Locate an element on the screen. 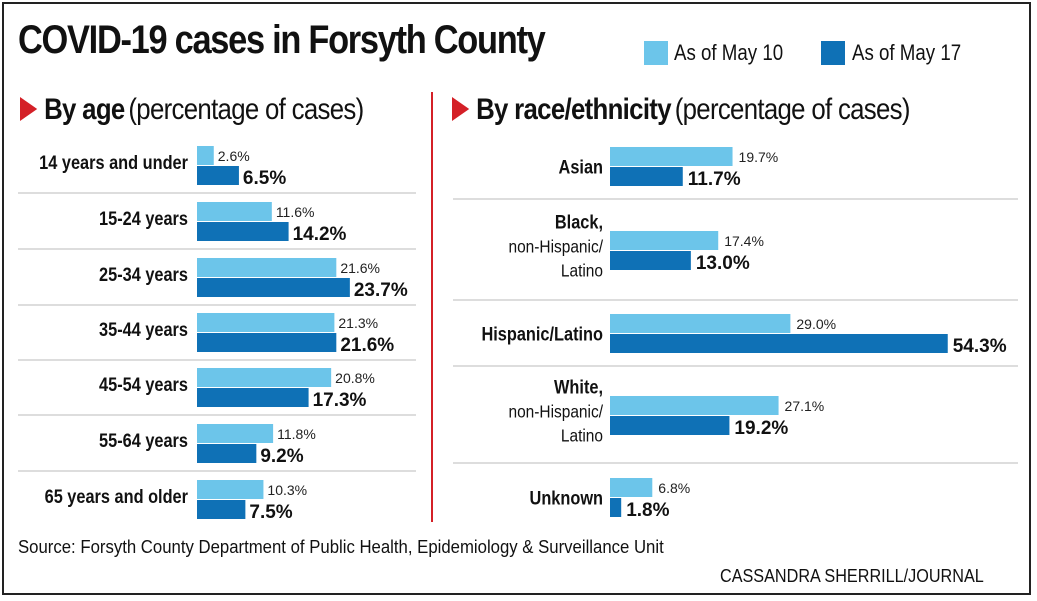 The height and width of the screenshot is (601, 1037). age-value-may10: 20.8% is located at coordinates (355, 378).